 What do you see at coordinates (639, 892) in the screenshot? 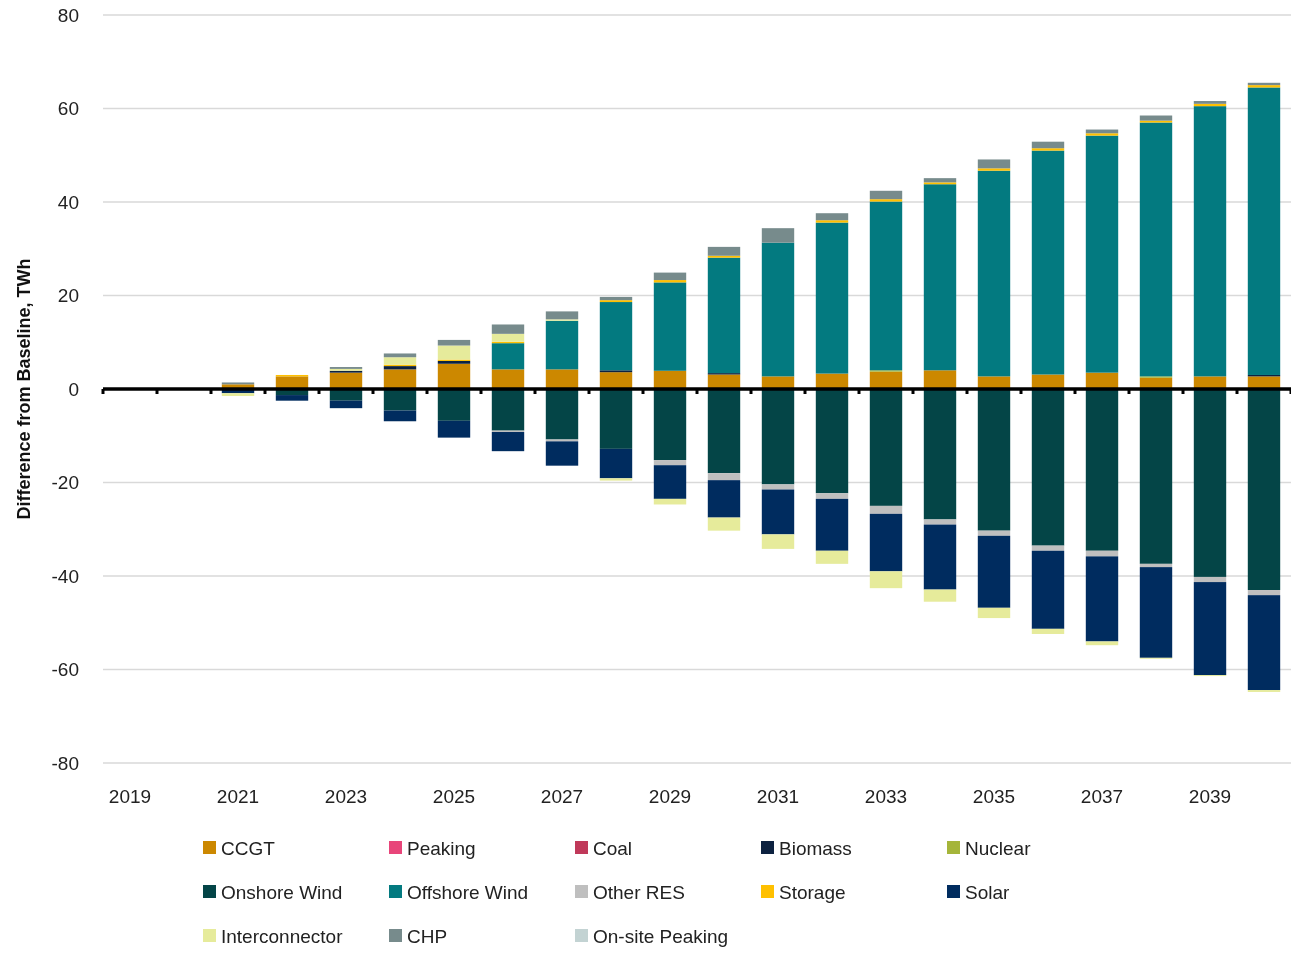
I see `legend-label: Other RES` at bounding box center [639, 892].